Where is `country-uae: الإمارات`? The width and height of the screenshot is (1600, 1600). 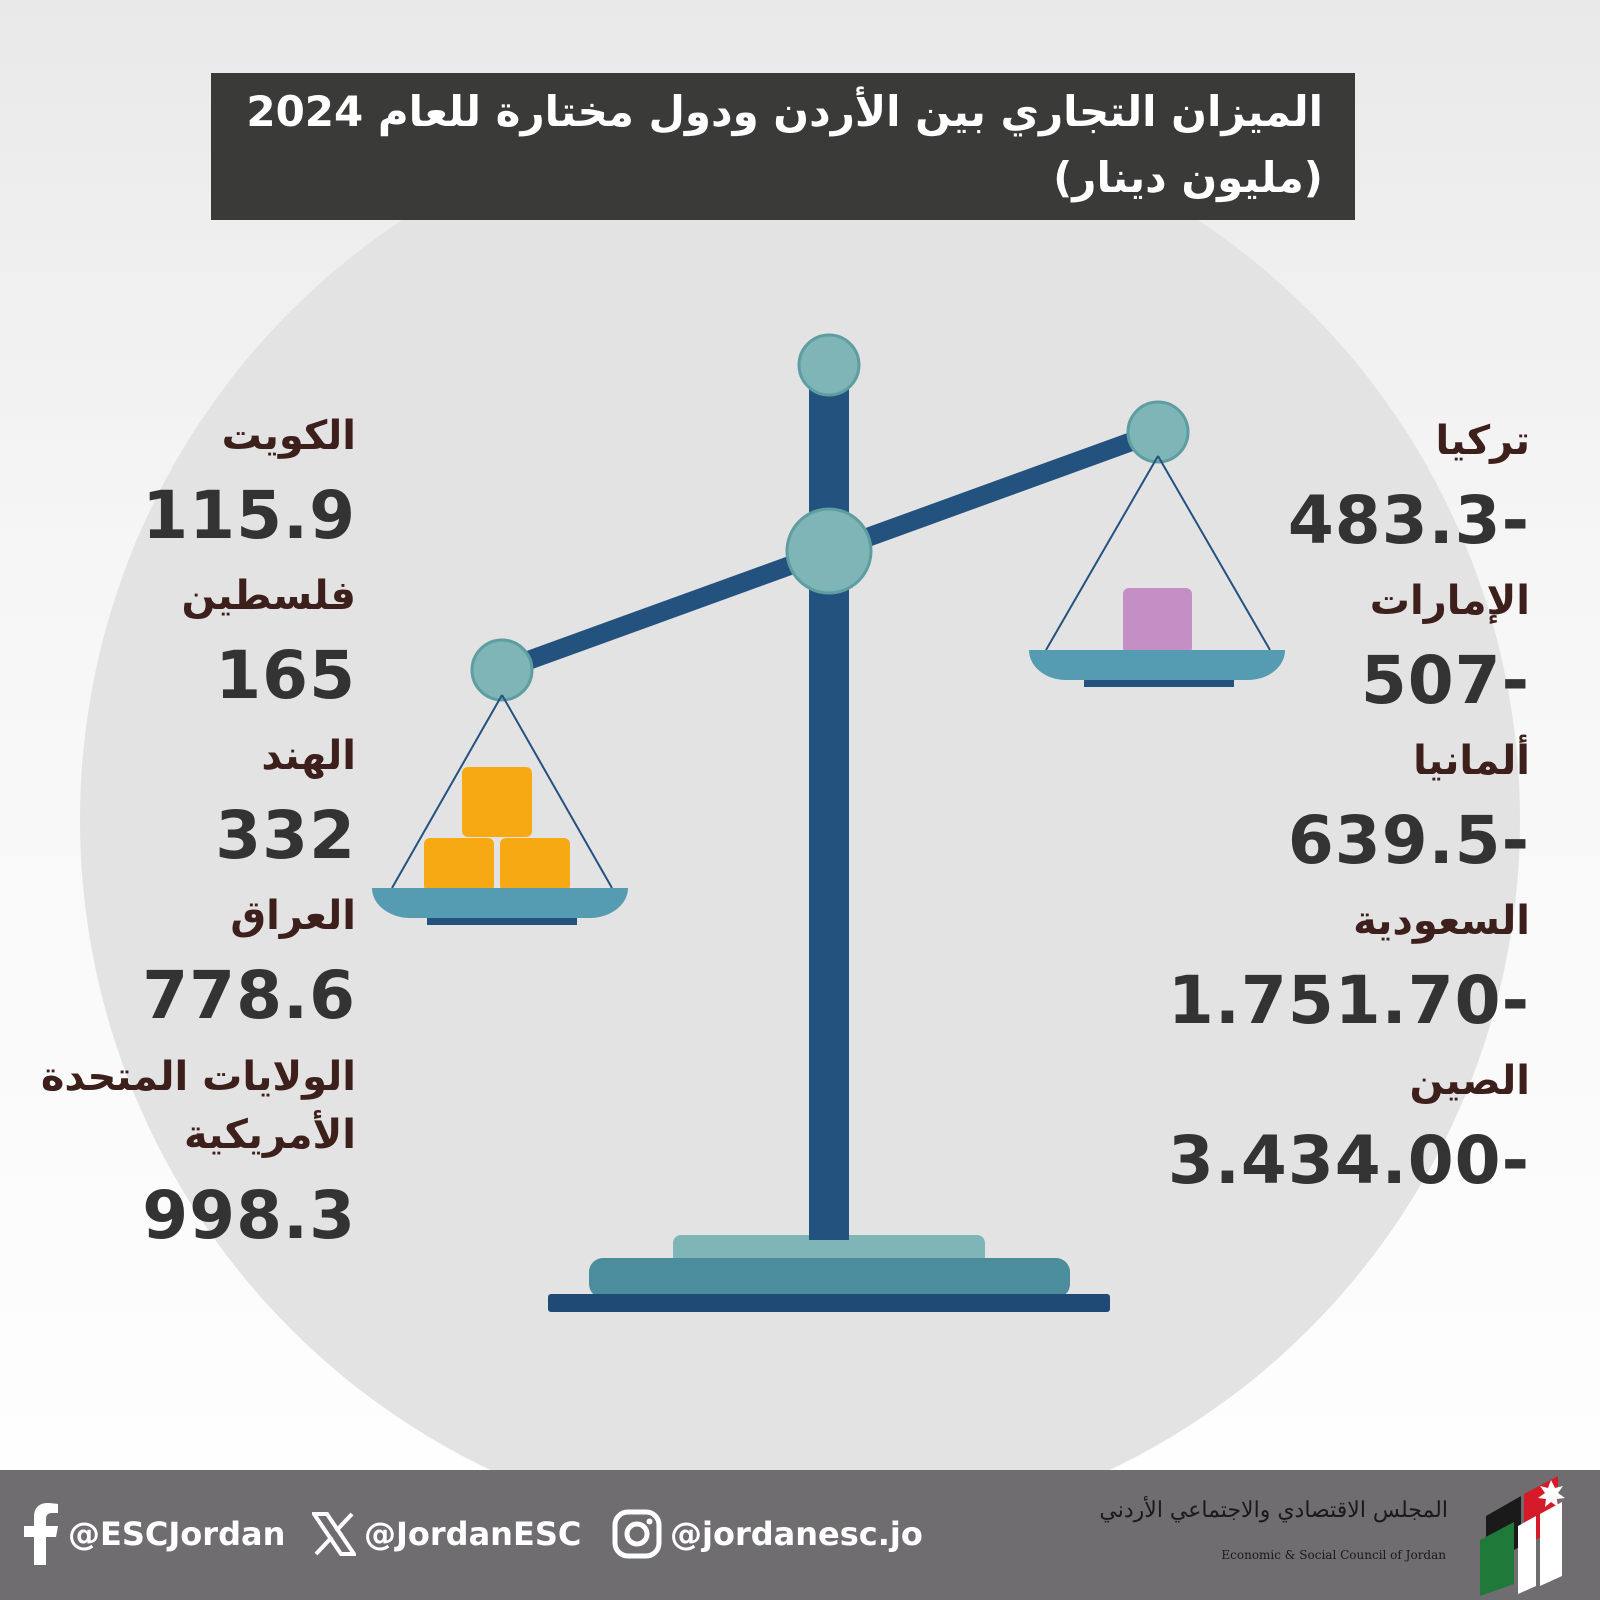 country-uae: الإمارات is located at coordinates (1449, 601).